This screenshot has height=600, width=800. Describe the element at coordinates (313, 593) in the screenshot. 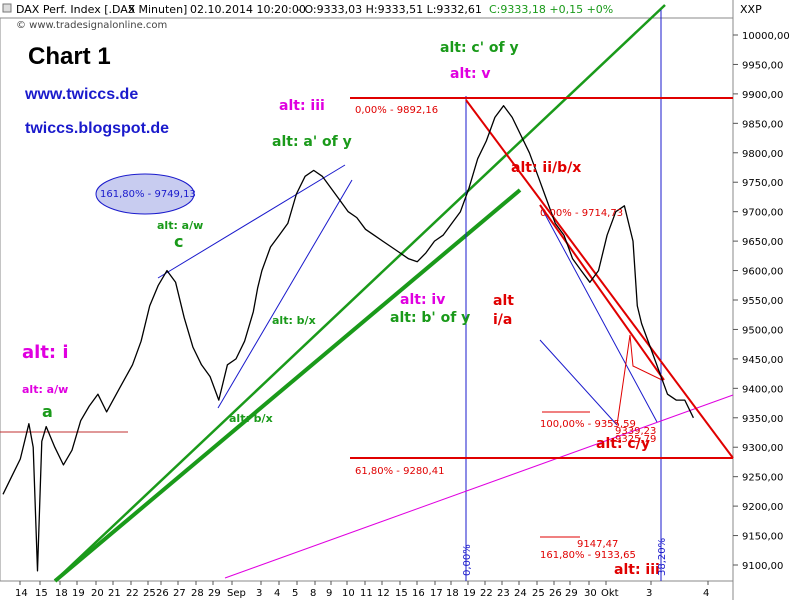

I see `x-tick-label: 8` at that location.